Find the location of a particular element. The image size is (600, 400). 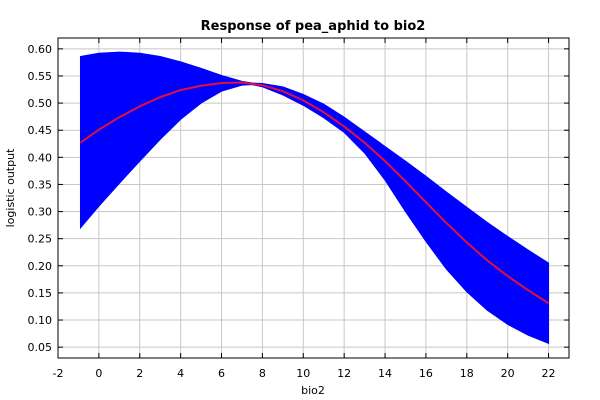

y-tick-label: 0.55 is located at coordinates (40, 76).